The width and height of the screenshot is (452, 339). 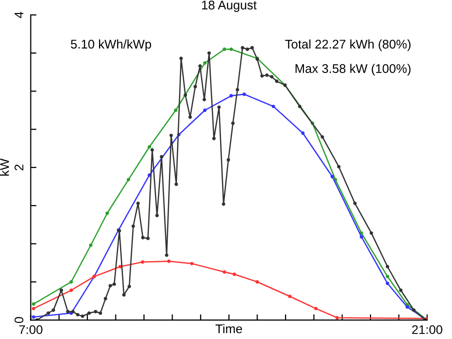 What do you see at coordinates (229, 6) in the screenshot?
I see `chart-title: 18 August` at bounding box center [229, 6].